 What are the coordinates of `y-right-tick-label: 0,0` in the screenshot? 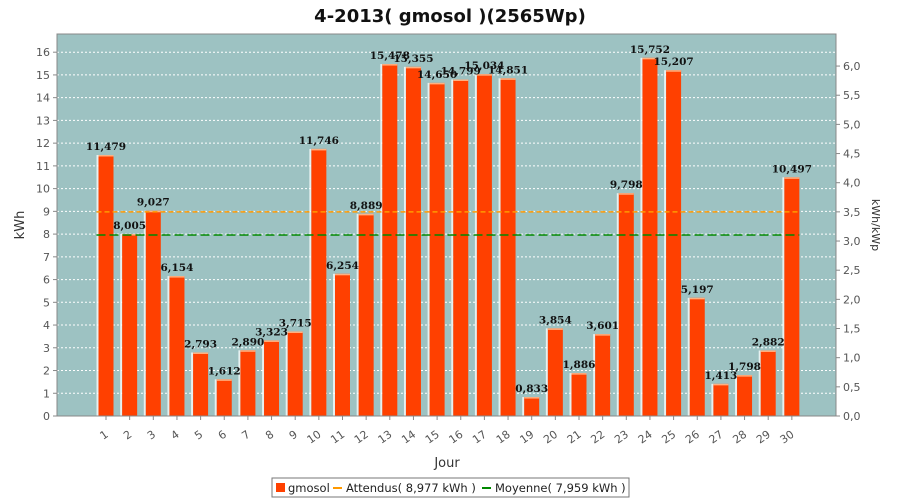 It's located at (852, 416).